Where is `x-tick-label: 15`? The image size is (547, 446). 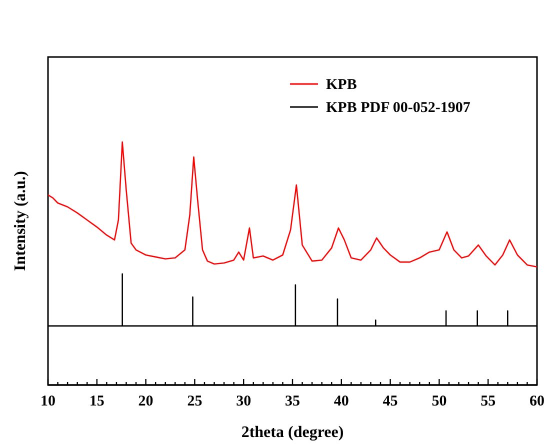 x-tick-label: 15 is located at coordinates (96, 402).